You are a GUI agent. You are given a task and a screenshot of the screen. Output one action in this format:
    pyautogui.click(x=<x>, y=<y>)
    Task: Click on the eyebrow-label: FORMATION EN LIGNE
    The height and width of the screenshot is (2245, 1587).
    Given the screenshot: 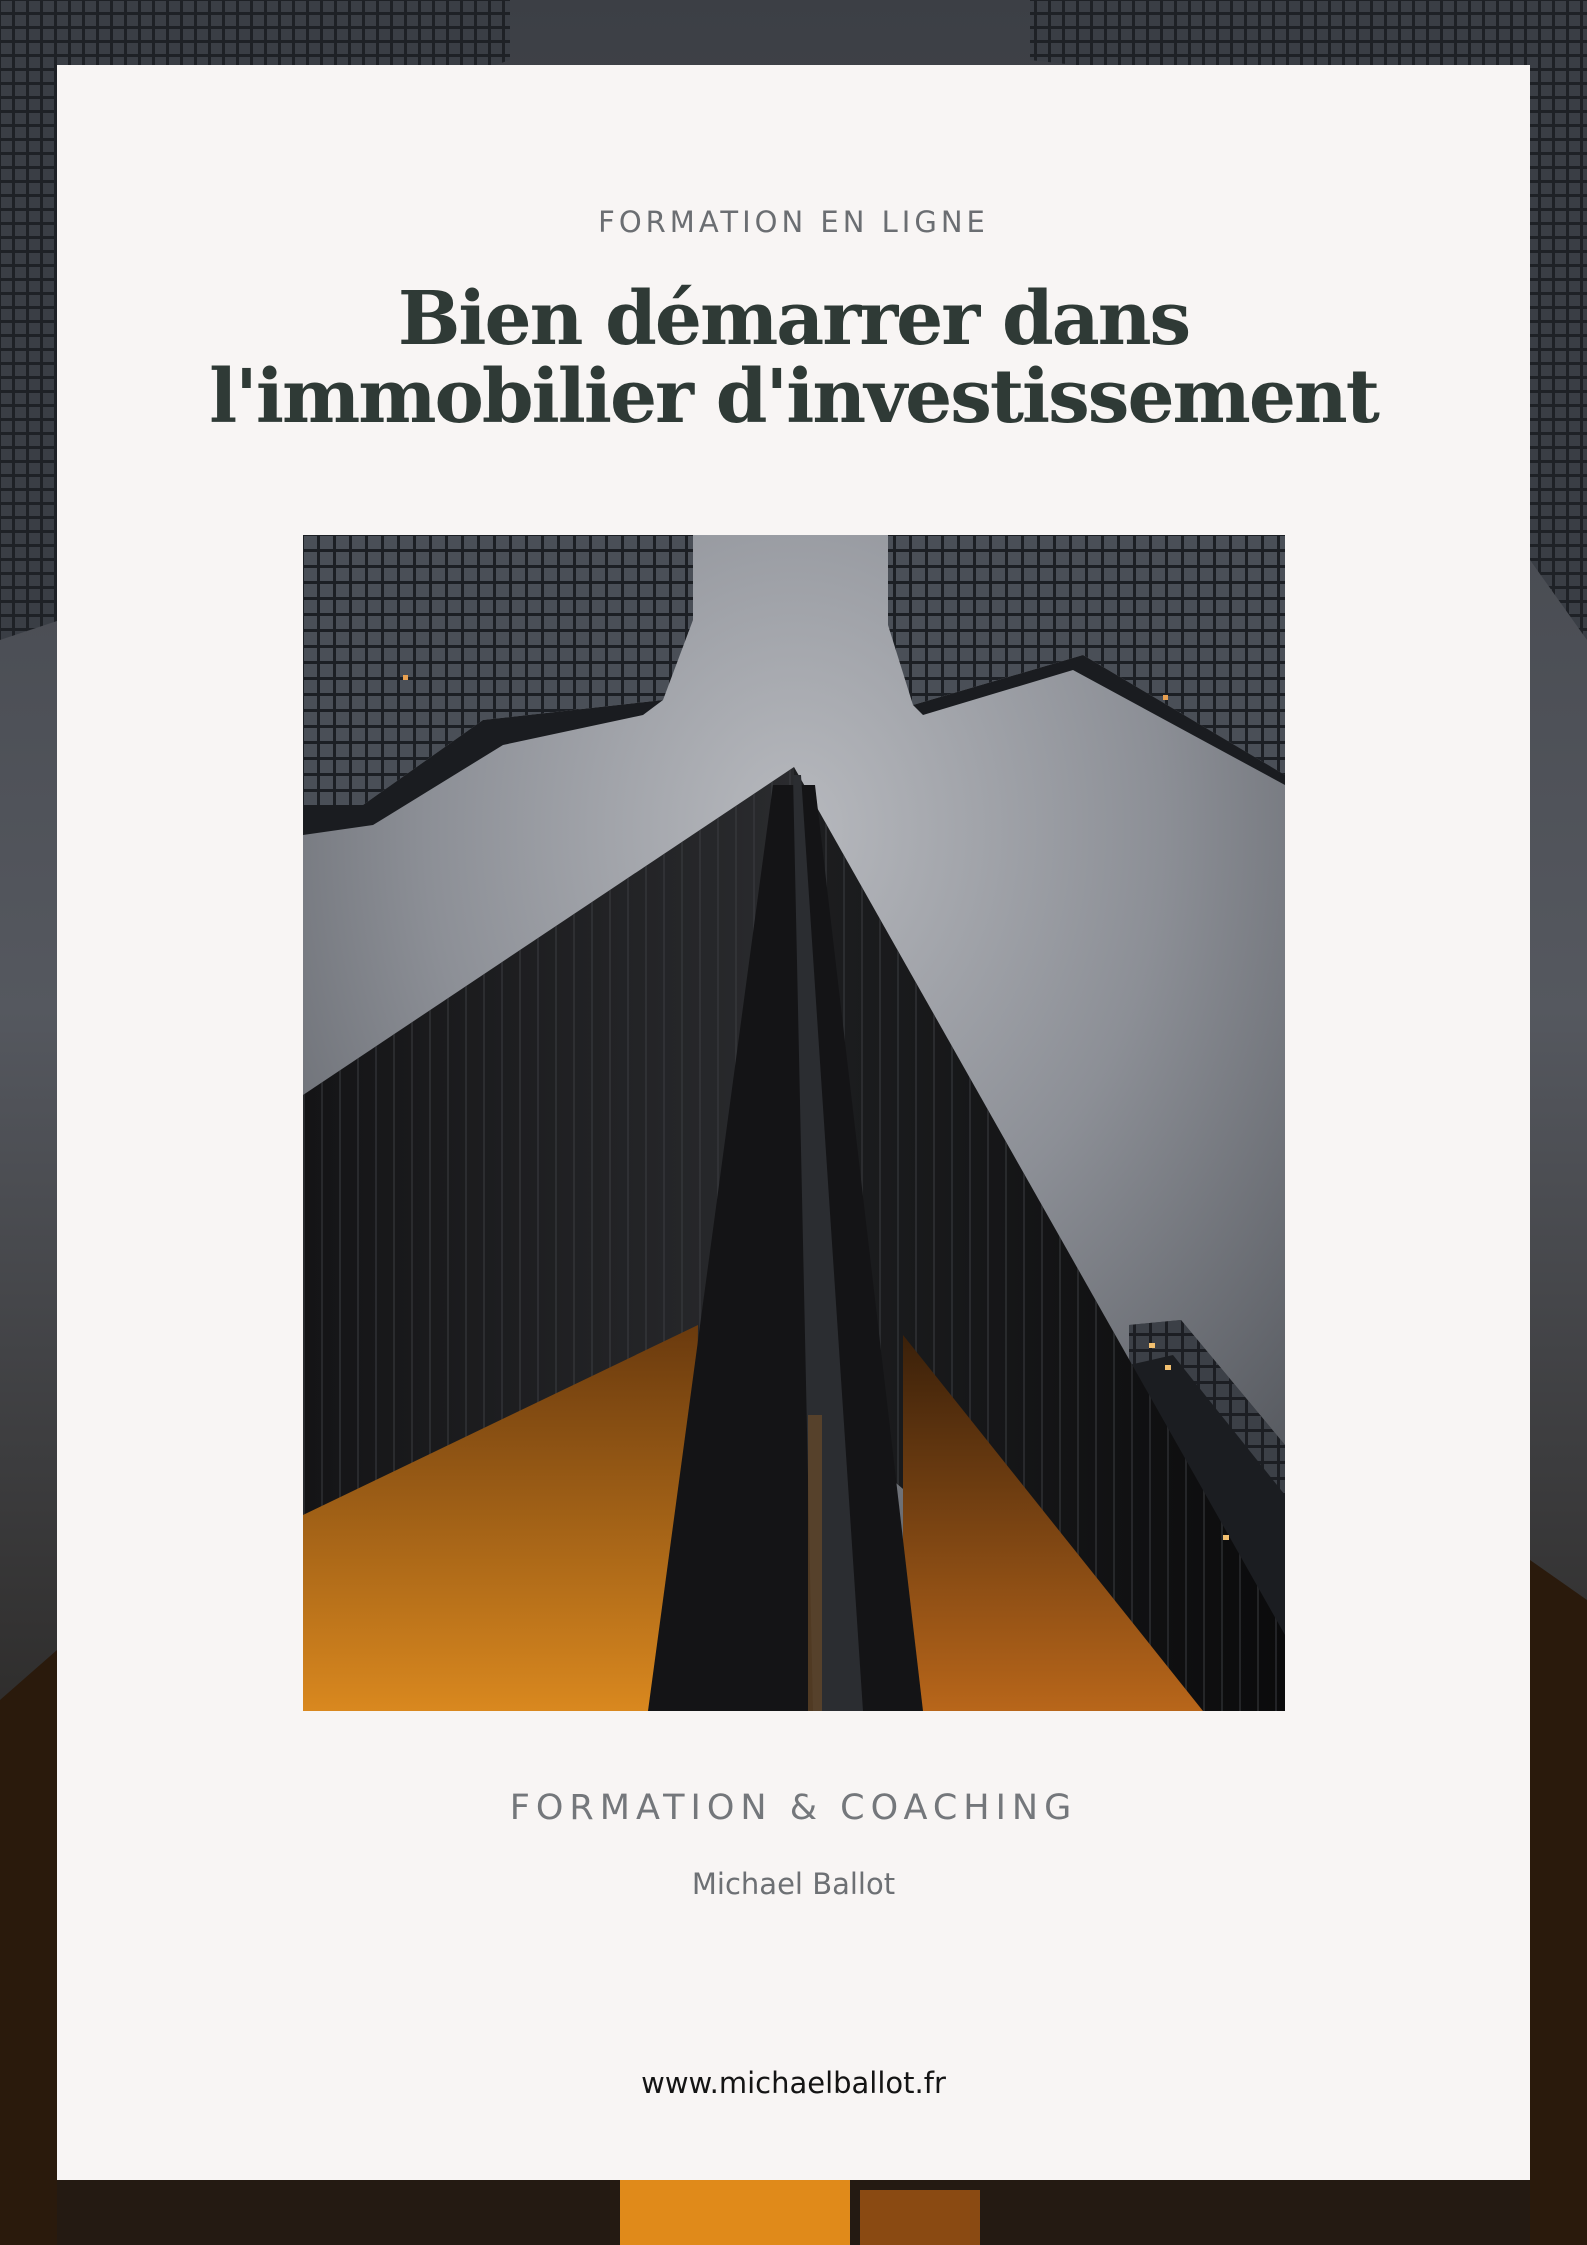 What is the action you would take?
    pyautogui.click(x=793, y=222)
    